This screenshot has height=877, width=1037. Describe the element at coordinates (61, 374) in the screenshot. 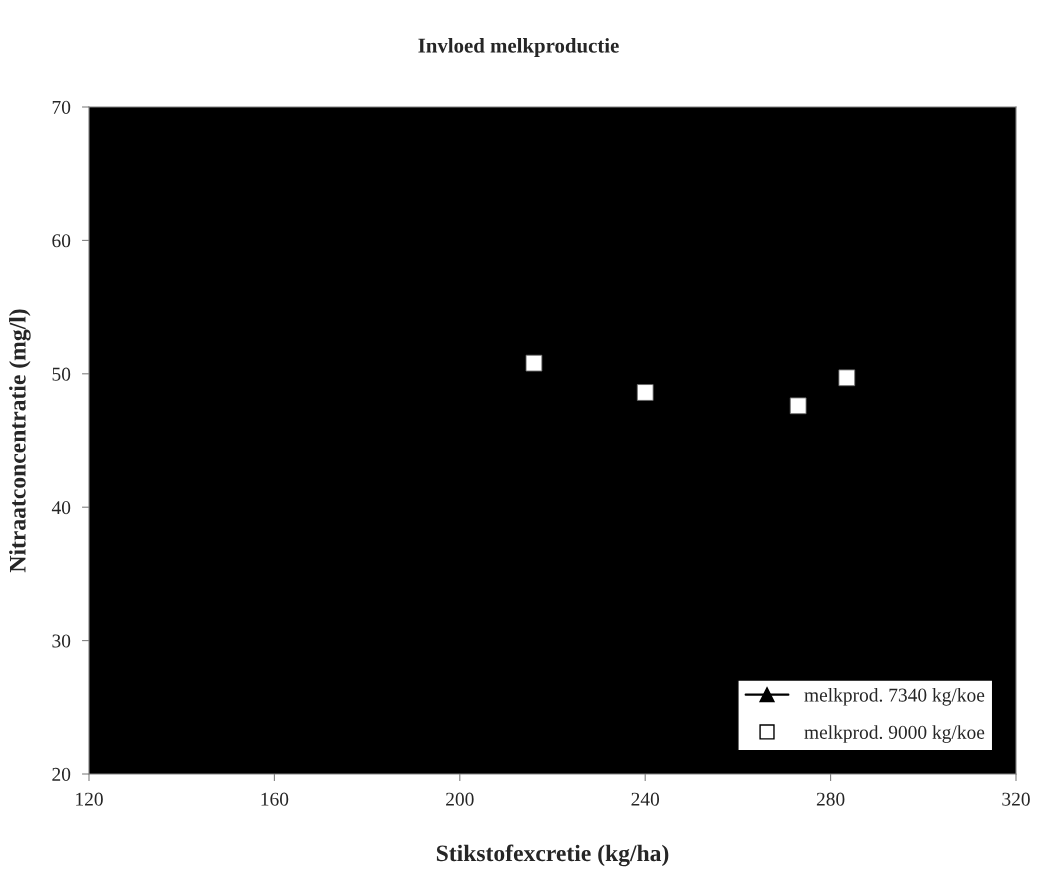

I see `y-tick-label: 50` at that location.